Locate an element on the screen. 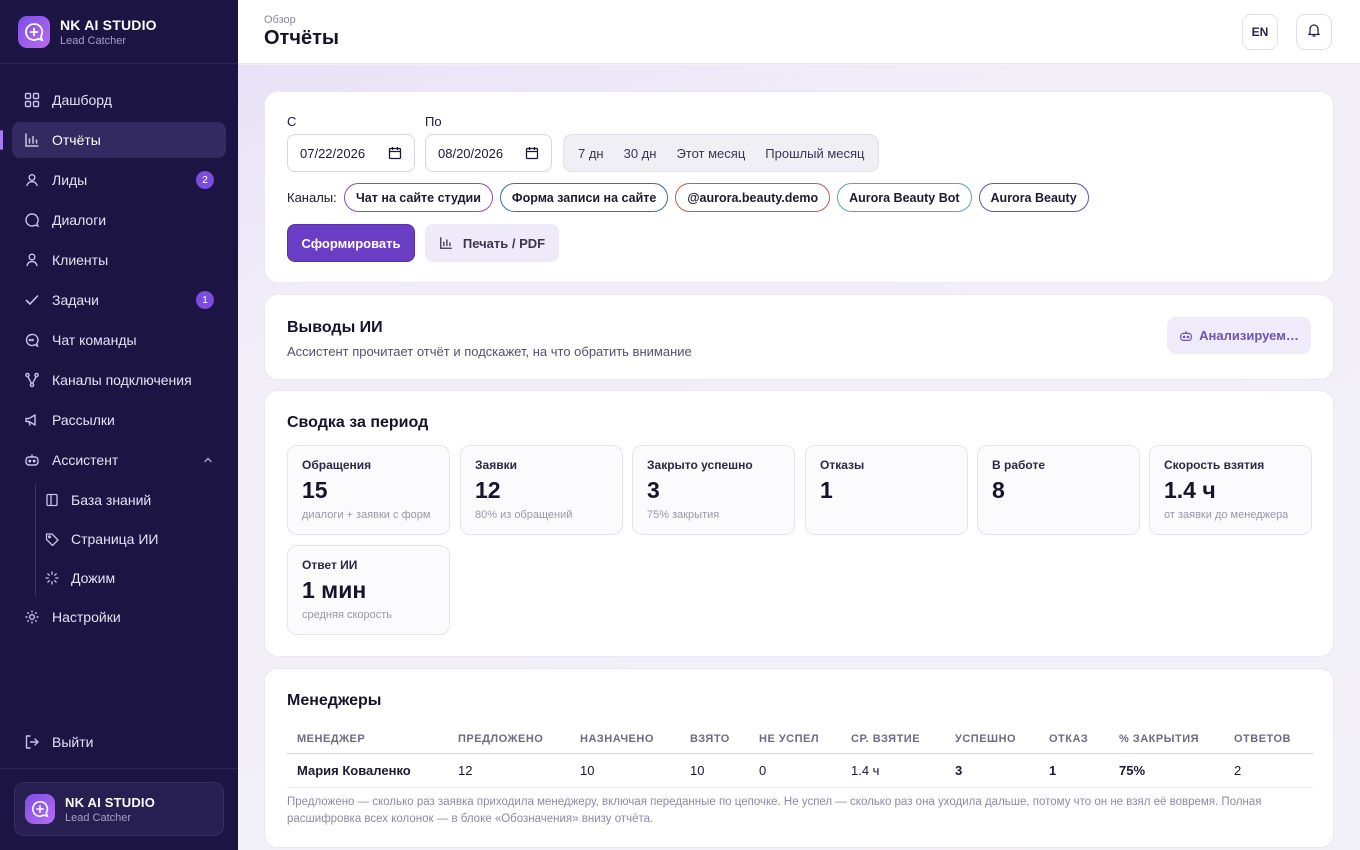  stat-card-in-progress: В работе 8 is located at coordinates (1058, 490).